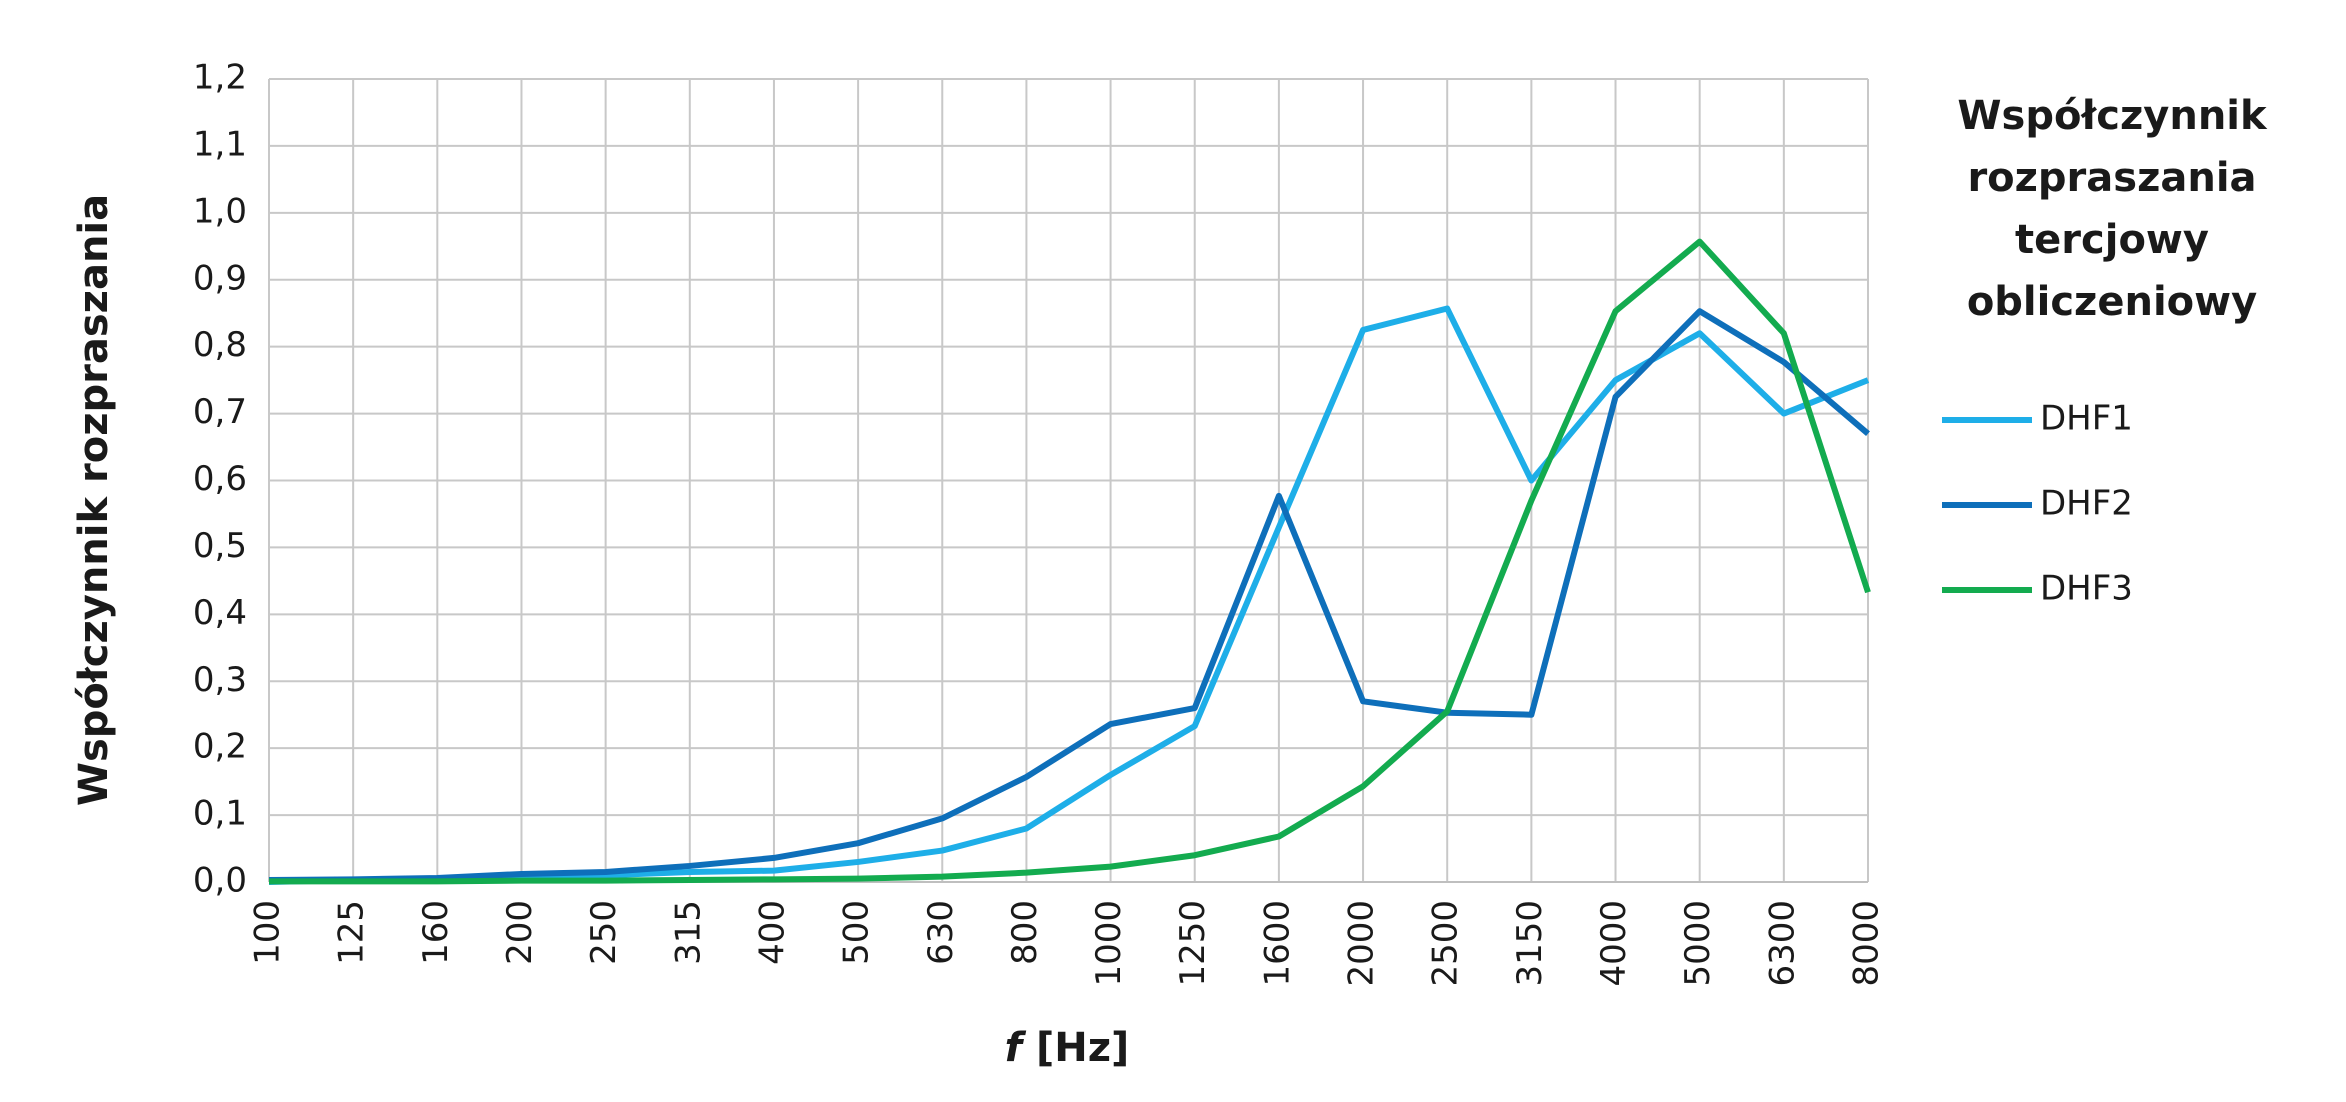 This screenshot has width=2346, height=1102. What do you see at coordinates (2112, 302) in the screenshot?
I see `legend-title: obliczeniowy` at bounding box center [2112, 302].